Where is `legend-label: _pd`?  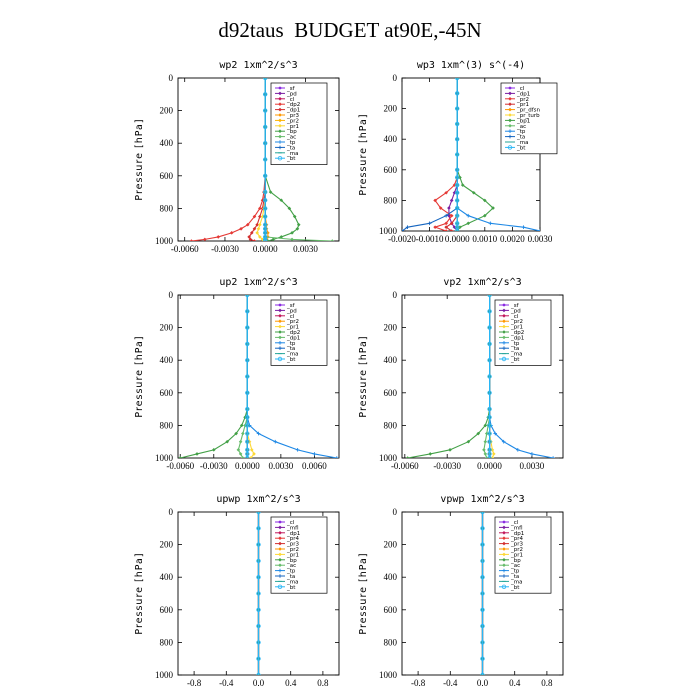 legend-label: _pd is located at coordinates (515, 311).